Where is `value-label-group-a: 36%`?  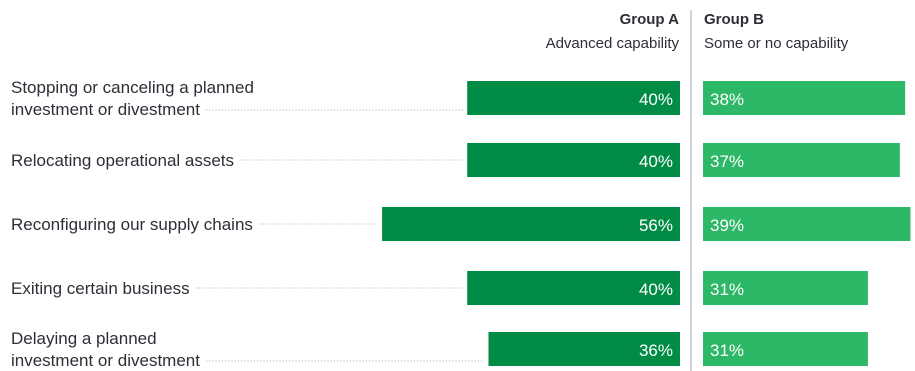 value-label-group-a: 36% is located at coordinates (656, 350).